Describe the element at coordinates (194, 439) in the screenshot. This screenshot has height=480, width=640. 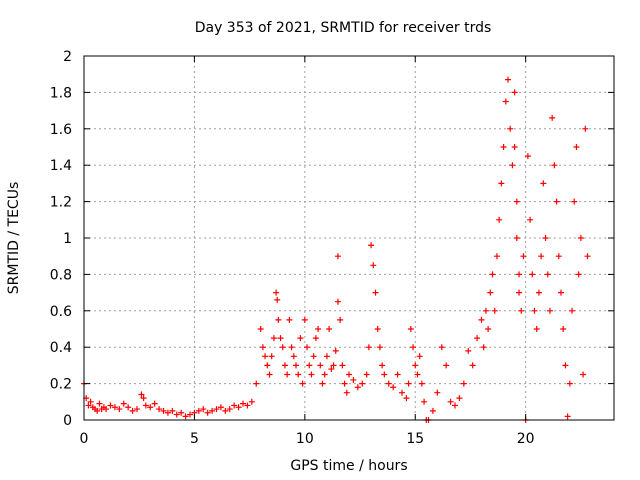
I see `x-tick-label: 5` at that location.